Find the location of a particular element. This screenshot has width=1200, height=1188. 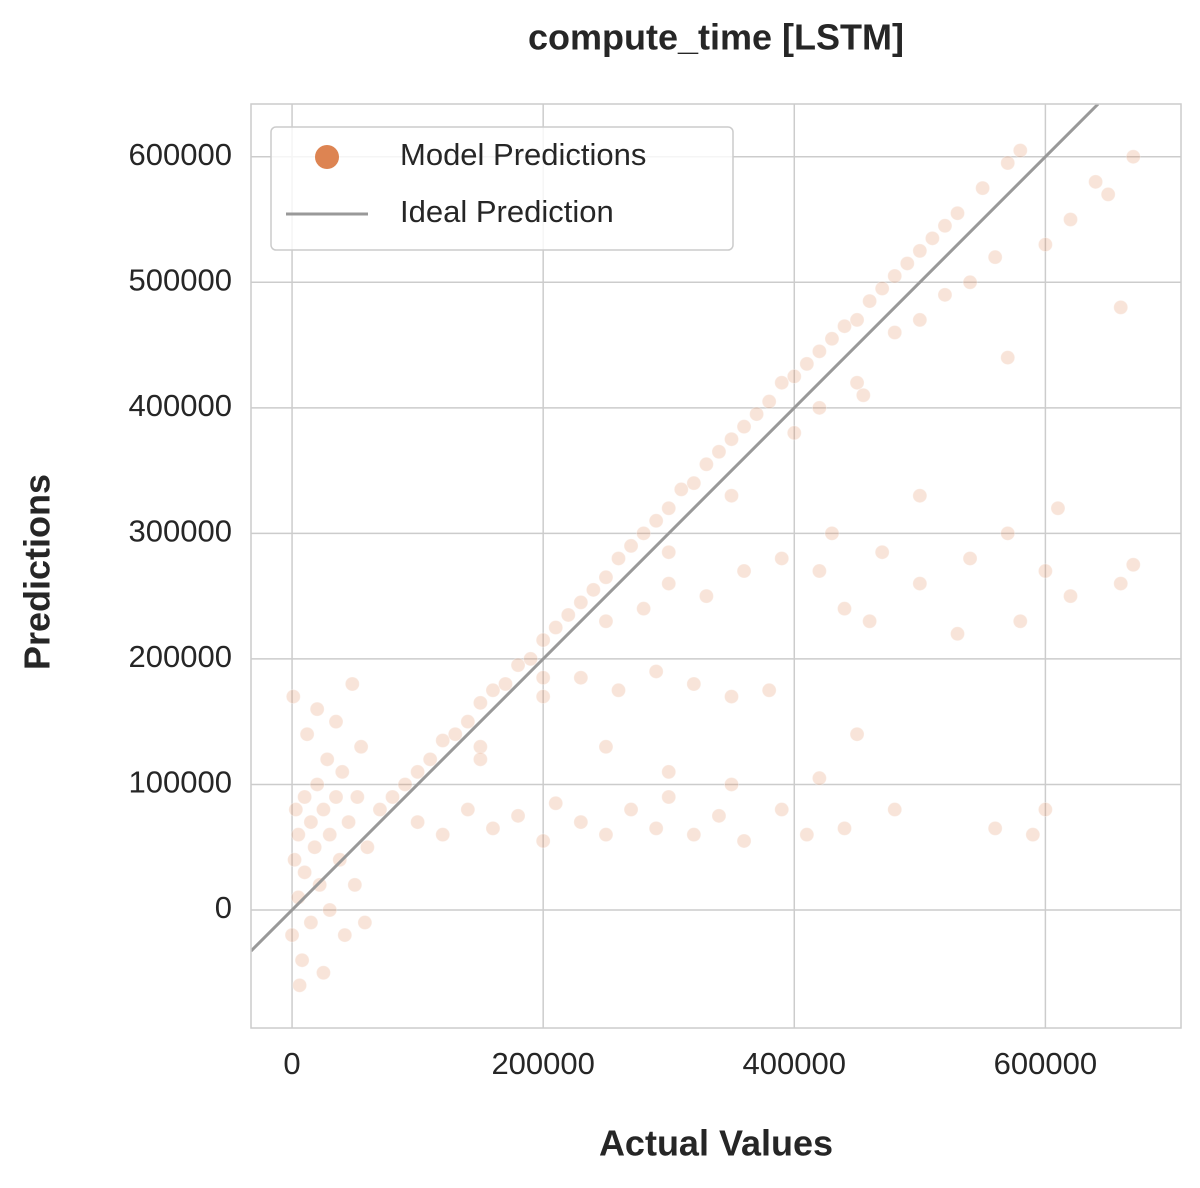

y-axis-label: Predictions is located at coordinates (37, 572).